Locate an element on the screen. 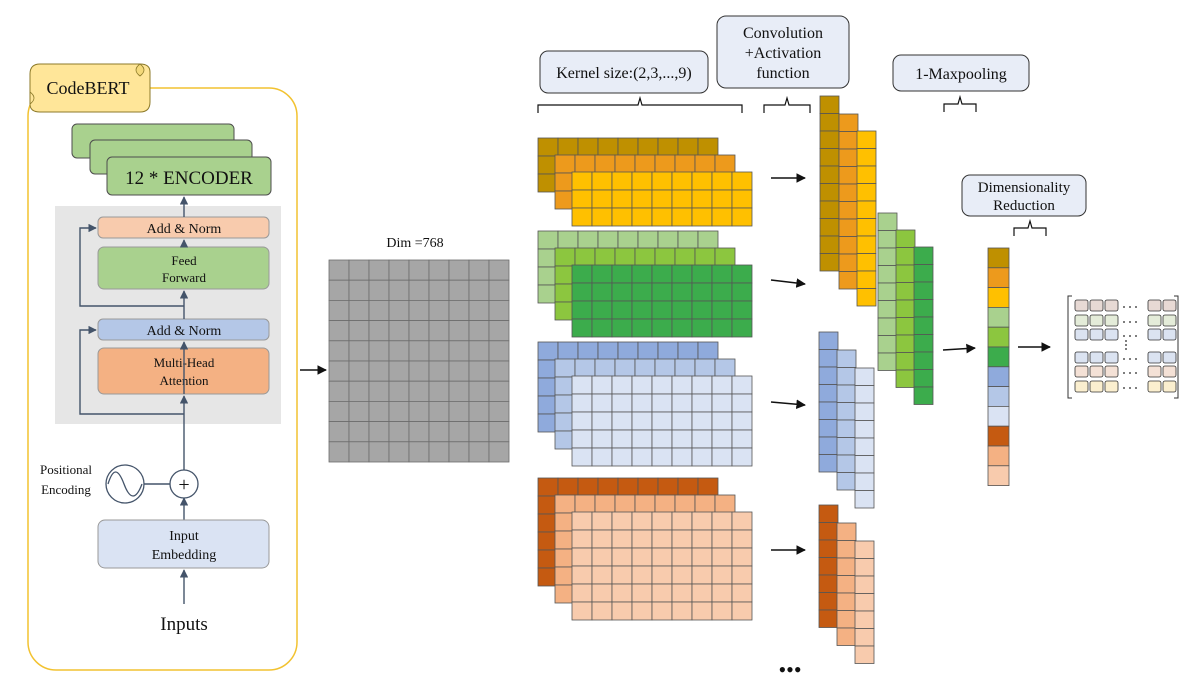 This screenshot has height=683, width=1202. add-norm-top-label: Add & Norm is located at coordinates (184, 229).